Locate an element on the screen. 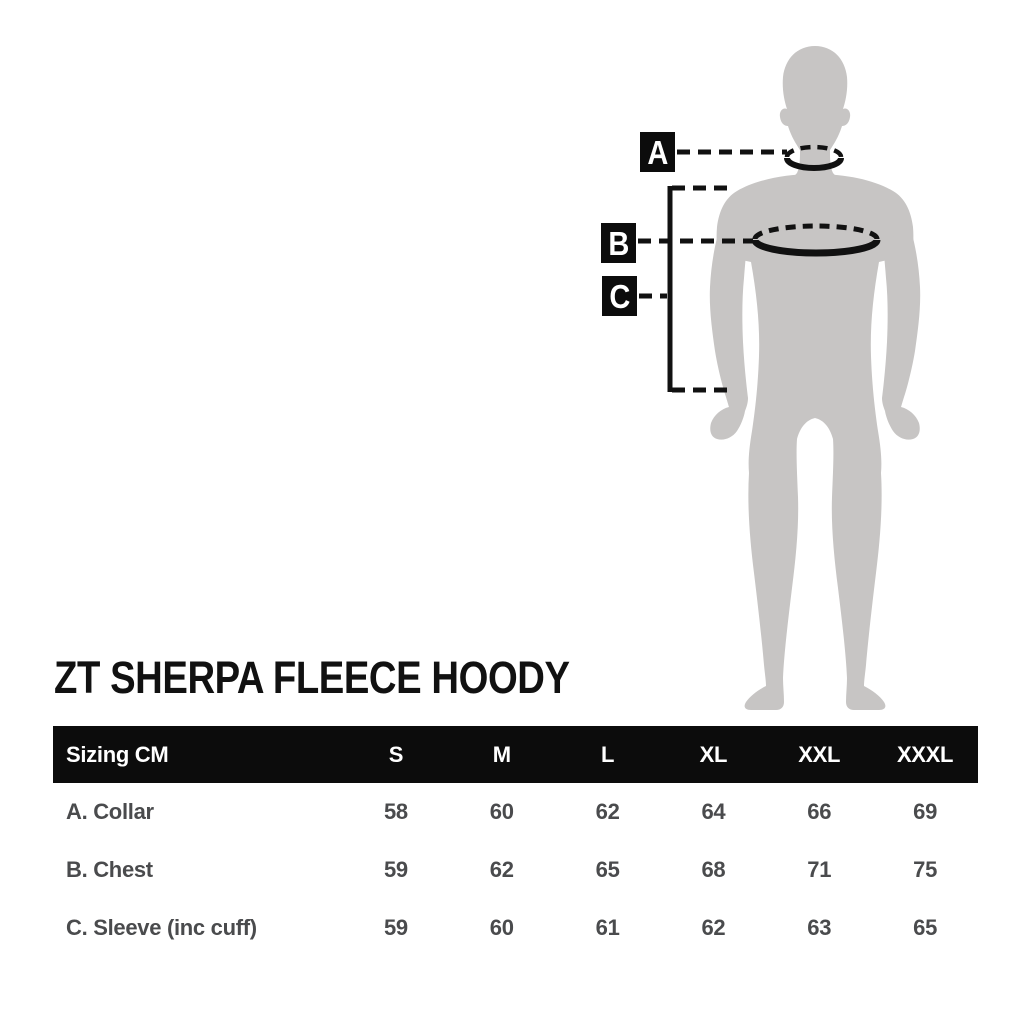 The image size is (1024, 1024). marker-b-badge: B is located at coordinates (618, 243).